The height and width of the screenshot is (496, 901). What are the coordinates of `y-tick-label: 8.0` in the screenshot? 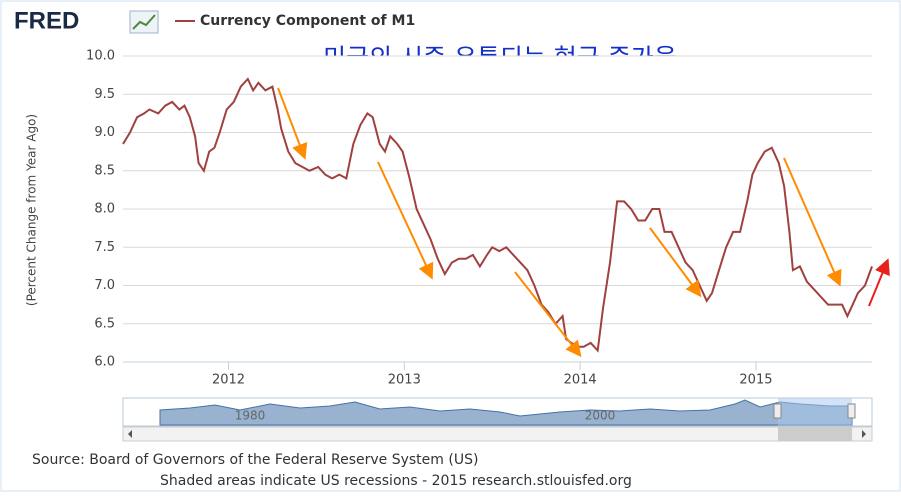 It's located at (104, 209).